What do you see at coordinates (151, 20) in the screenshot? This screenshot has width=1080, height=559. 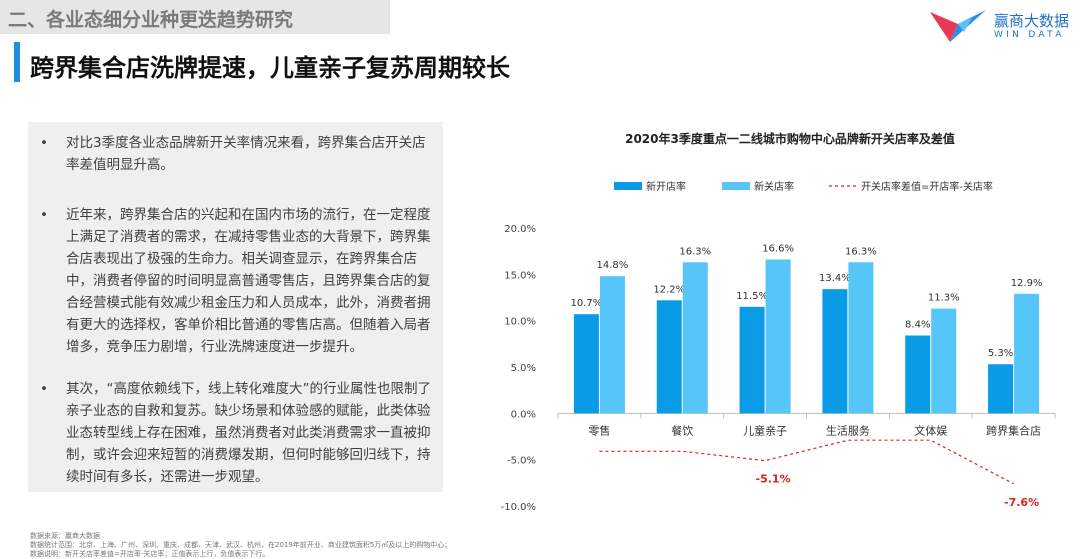 I see `section-title: 二、各业态细分业种更迭趋势研究` at bounding box center [151, 20].